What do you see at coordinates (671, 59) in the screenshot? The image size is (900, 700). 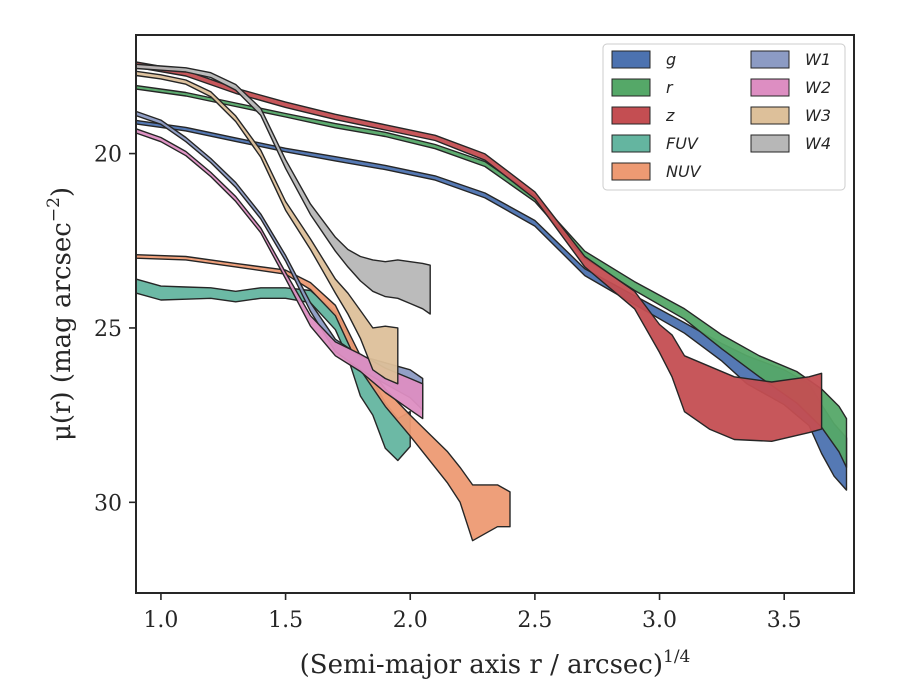 I see `legend-label: g` at bounding box center [671, 59].